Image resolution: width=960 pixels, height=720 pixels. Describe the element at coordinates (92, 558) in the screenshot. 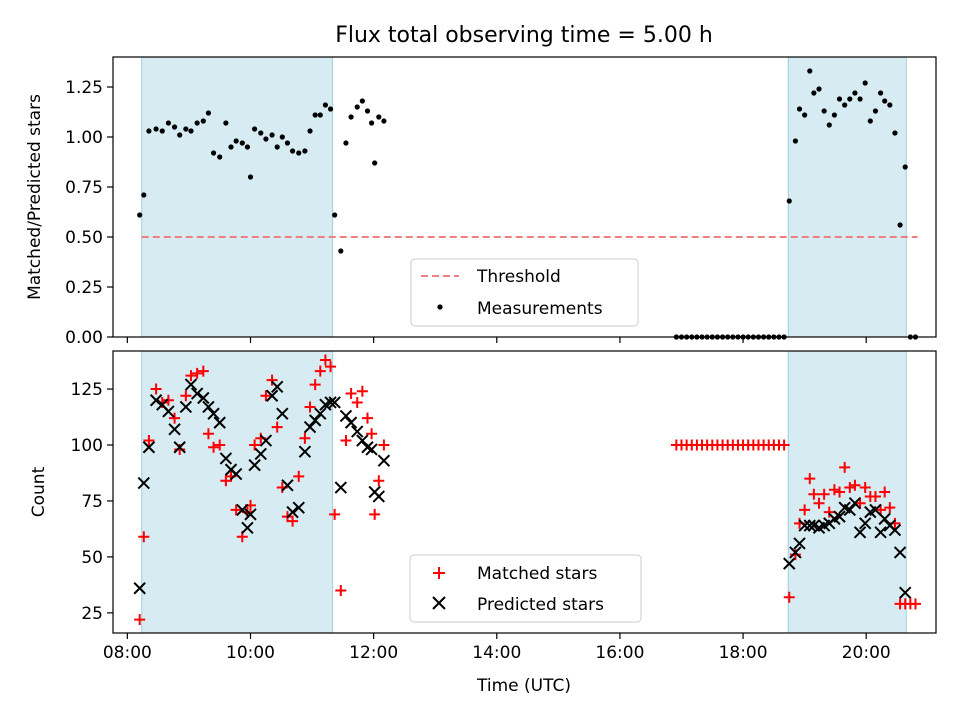

I see `y-tick-label: 50` at that location.